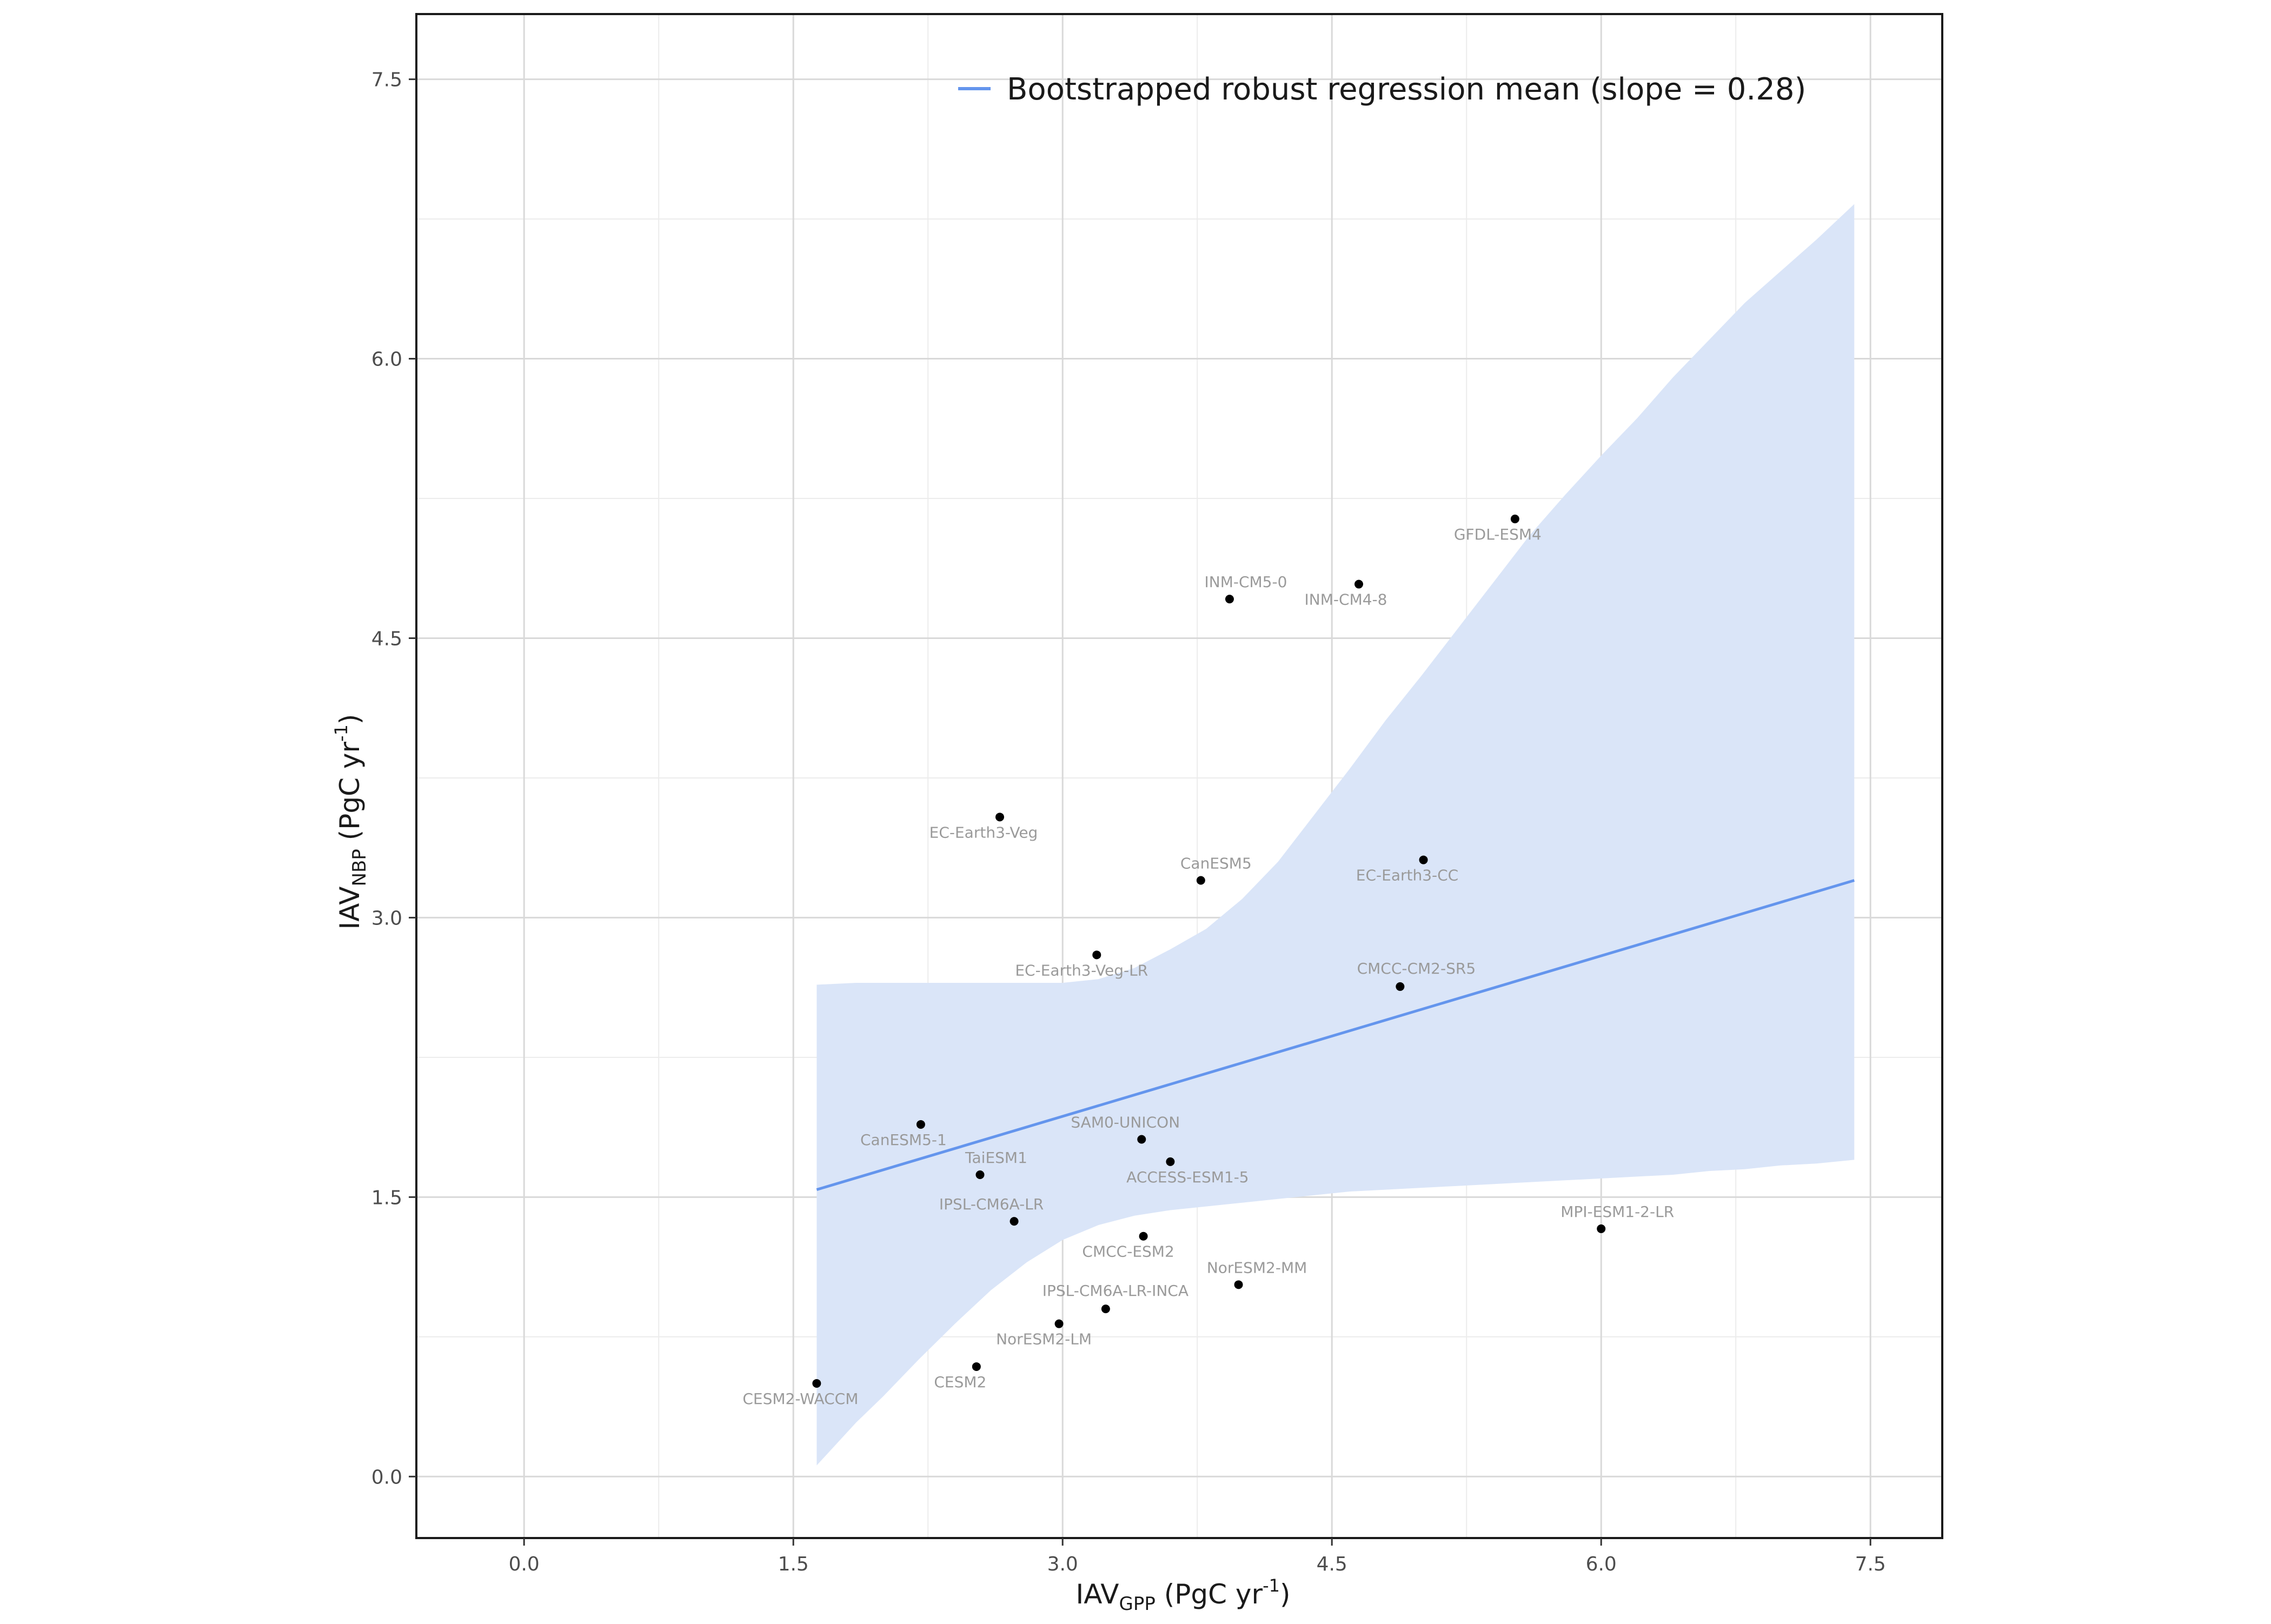 Image resolution: width=2271 pixels, height=1624 pixels. Describe the element at coordinates (1144, 1236) in the screenshot. I see `point-cmcc-esm2` at that location.